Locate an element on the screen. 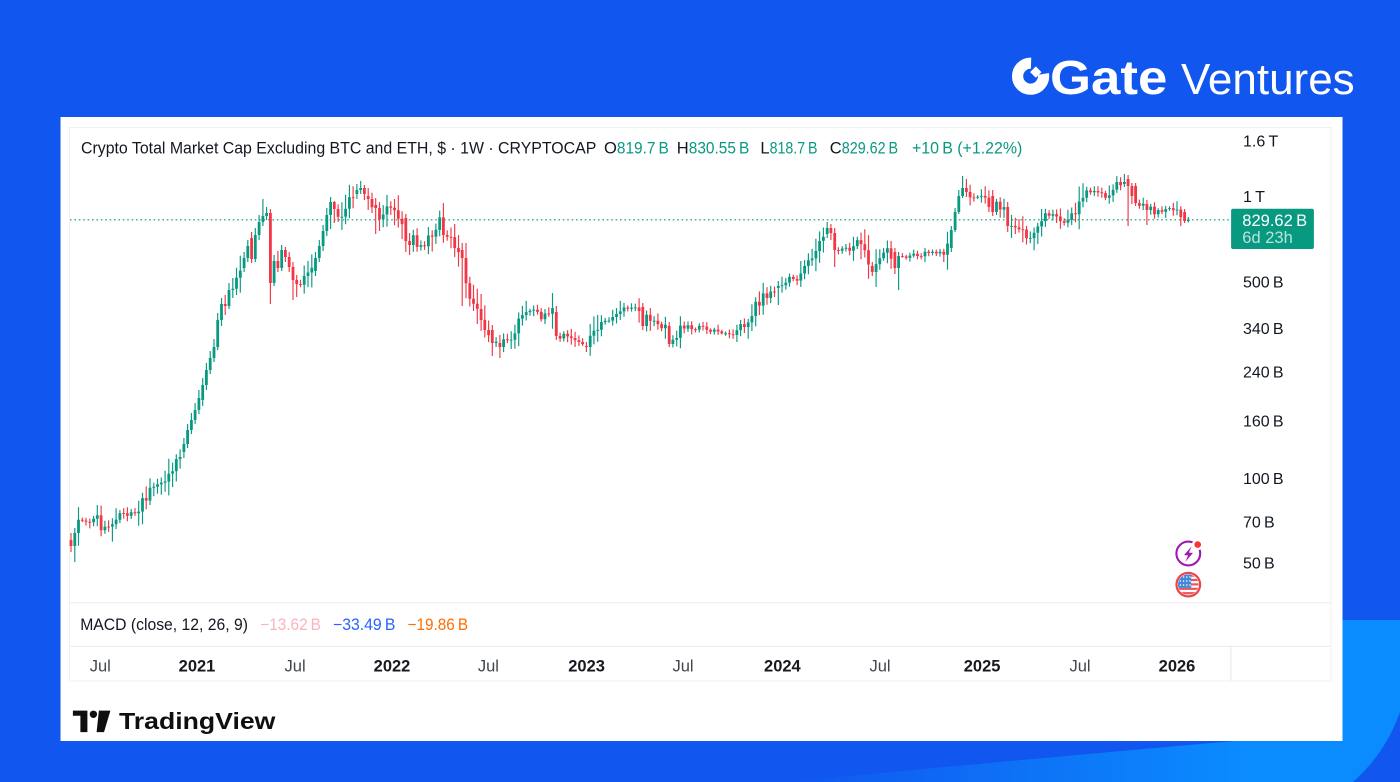  svg-text: 2025 is located at coordinates (982, 666).